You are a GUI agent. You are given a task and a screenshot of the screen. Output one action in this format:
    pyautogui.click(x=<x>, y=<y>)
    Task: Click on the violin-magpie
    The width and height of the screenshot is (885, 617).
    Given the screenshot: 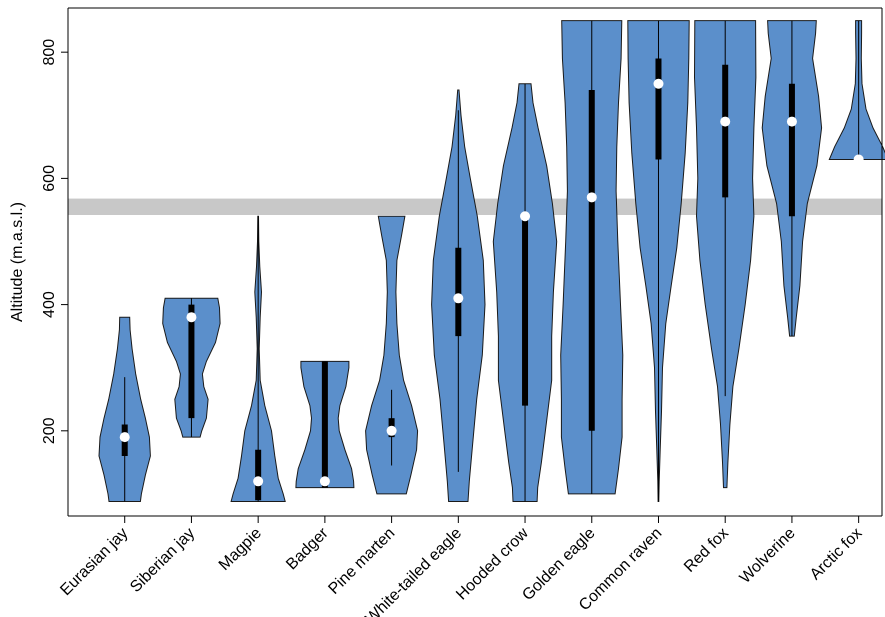 What is the action you would take?
    pyautogui.click(x=258, y=358)
    